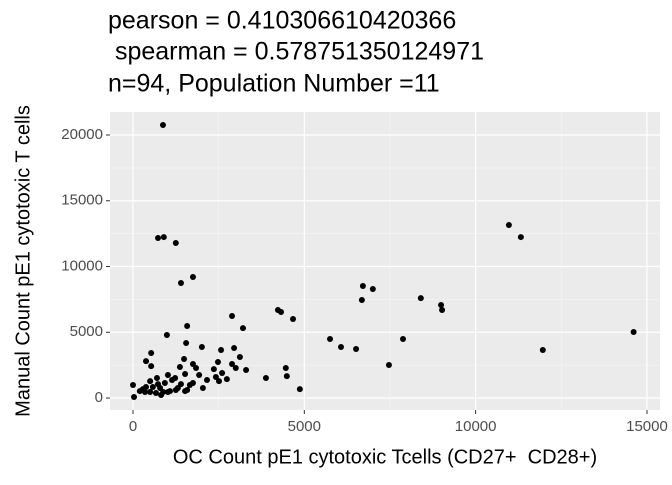  What do you see at coordinates (82, 134) in the screenshot?
I see `y-tick-label: 20000` at bounding box center [82, 134].